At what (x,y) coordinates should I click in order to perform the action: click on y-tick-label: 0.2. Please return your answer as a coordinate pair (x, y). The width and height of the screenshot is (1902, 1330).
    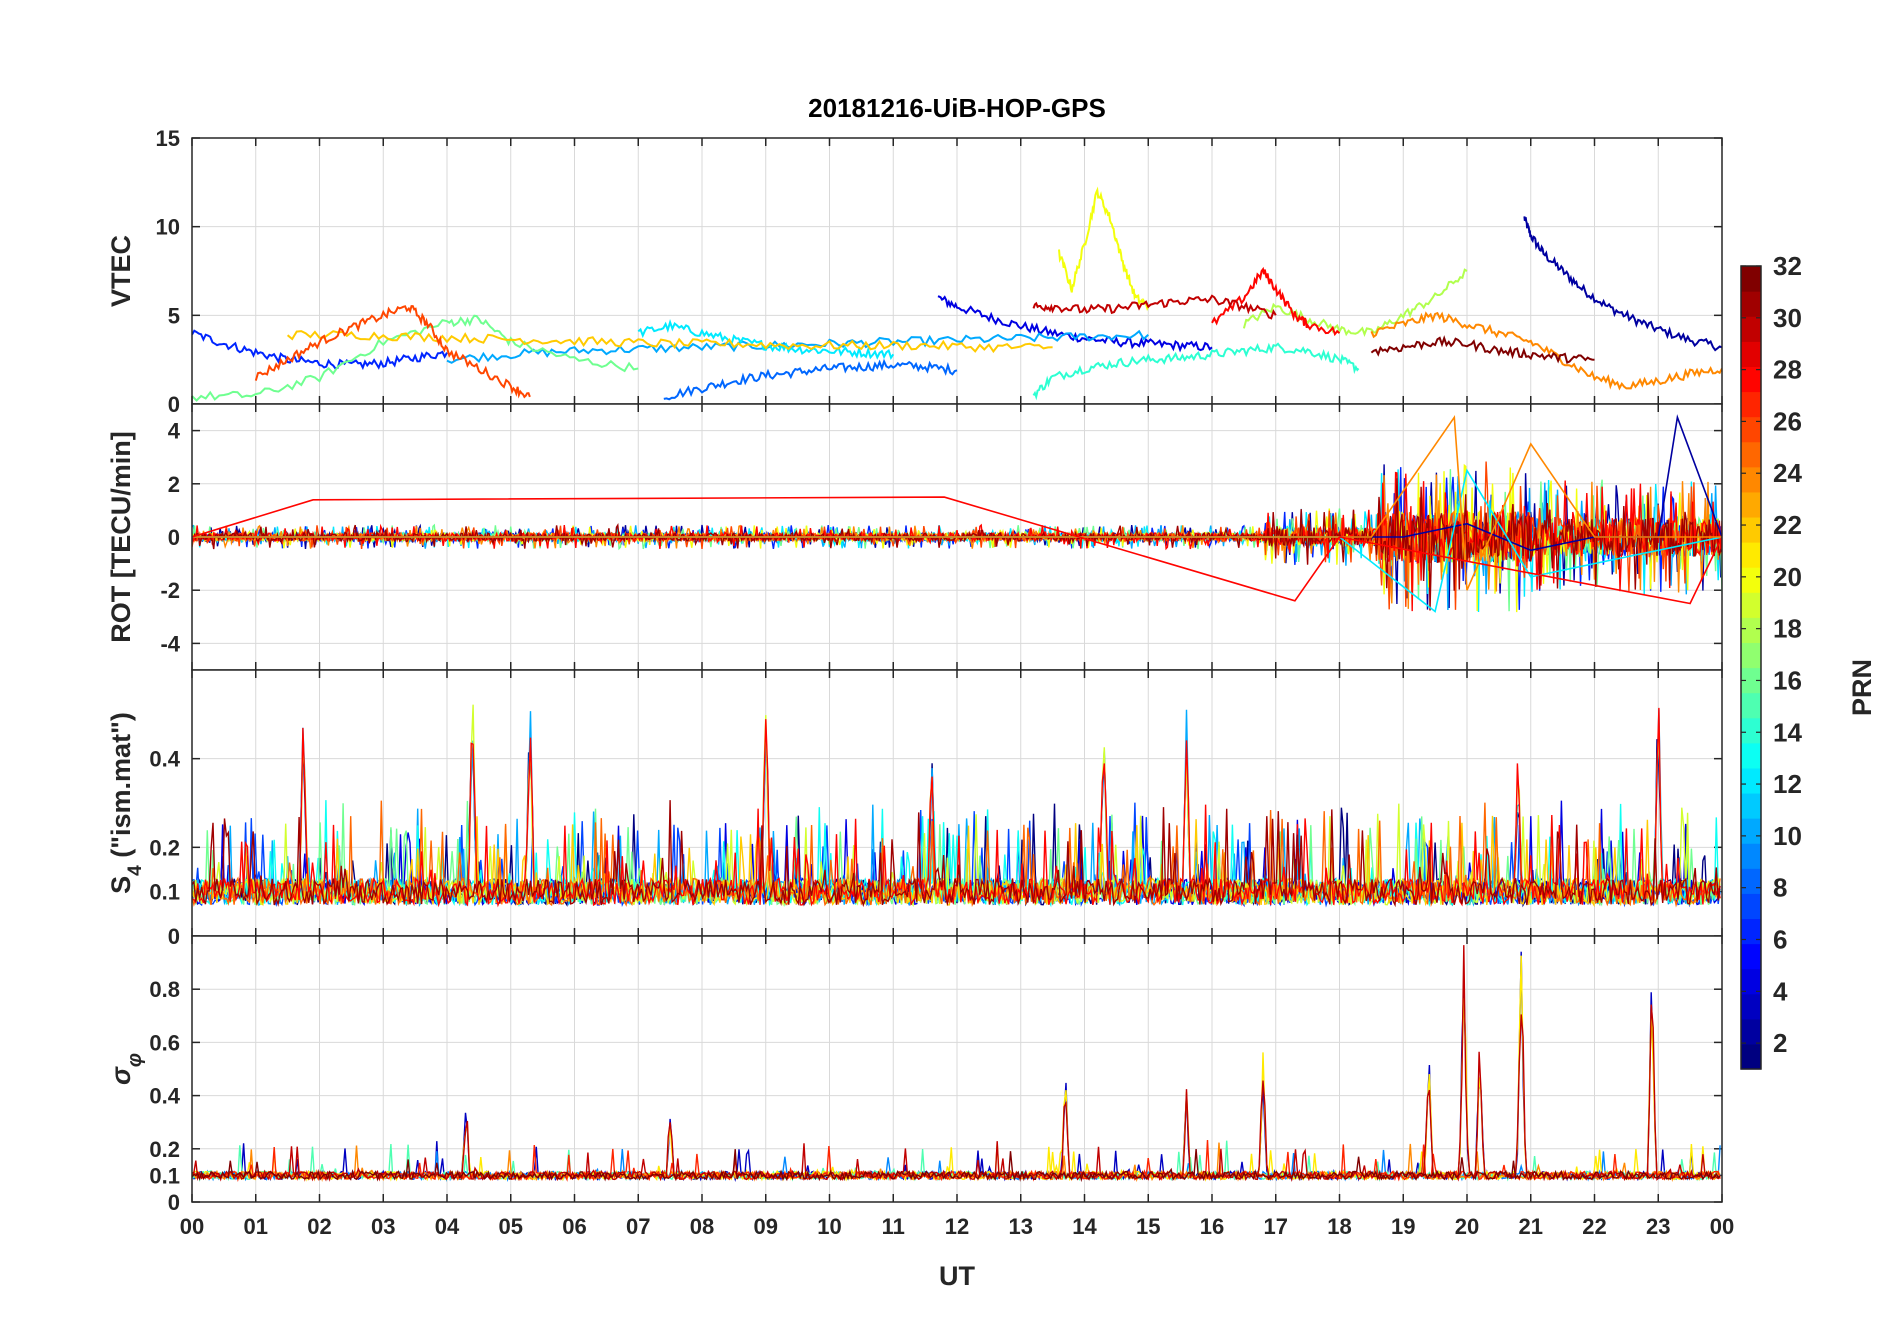
    Looking at the image, I should click on (164, 847).